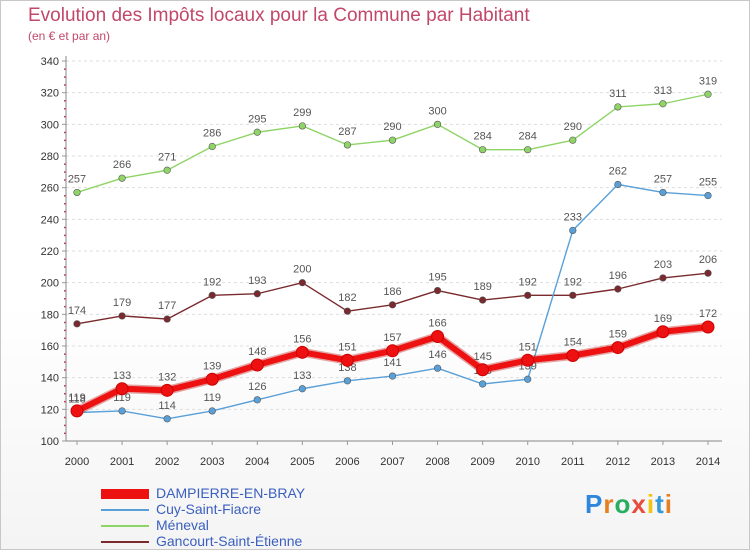  Describe the element at coordinates (708, 81) in the screenshot. I see `data-label: 319` at that location.